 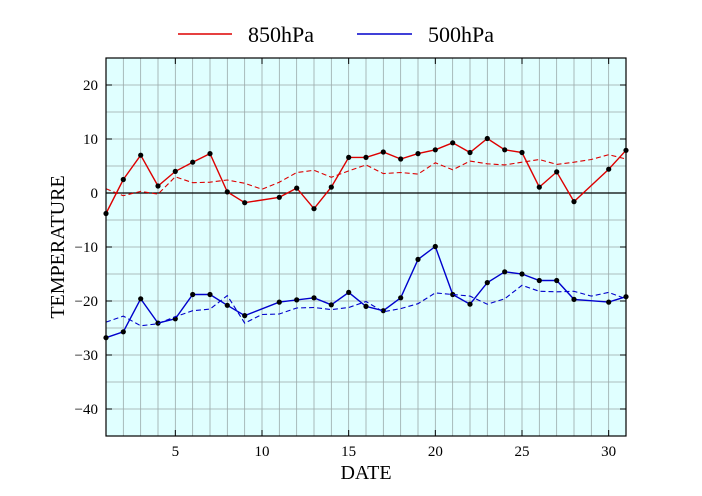 What do you see at coordinates (336, 34) in the screenshot?
I see `legend: 850hPa 500hPa` at bounding box center [336, 34].